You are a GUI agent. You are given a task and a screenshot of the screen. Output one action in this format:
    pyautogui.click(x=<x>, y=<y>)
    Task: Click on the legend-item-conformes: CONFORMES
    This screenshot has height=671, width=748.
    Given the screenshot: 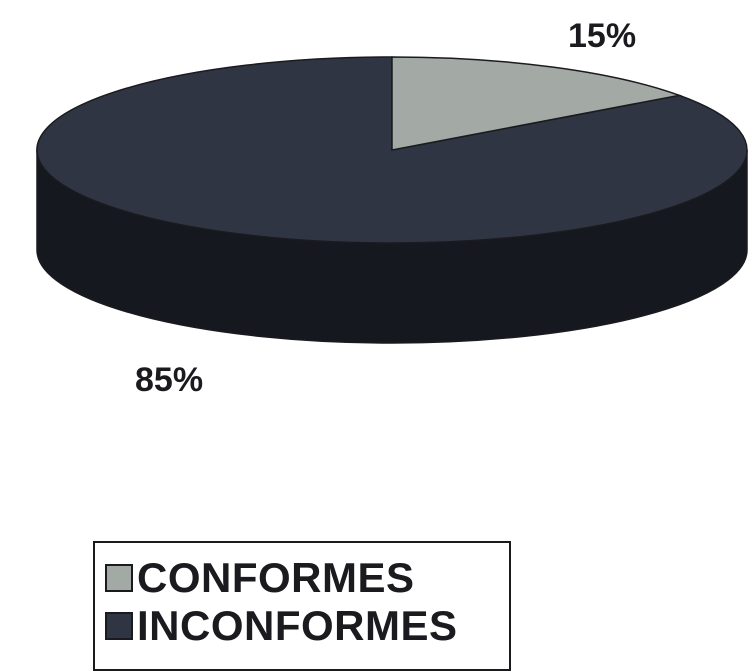 What is the action you would take?
    pyautogui.click(x=260, y=578)
    